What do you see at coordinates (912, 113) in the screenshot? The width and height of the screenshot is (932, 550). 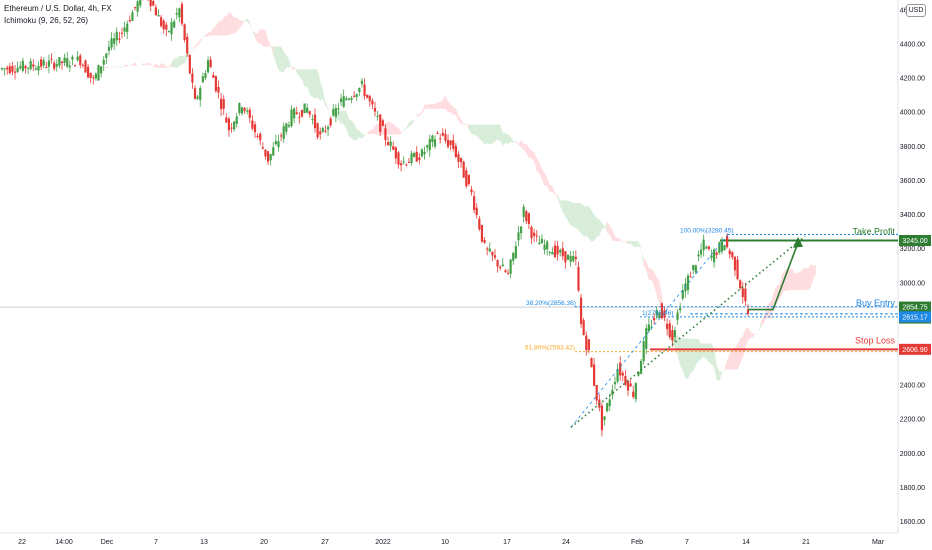 I see `y-tick-label: 4000.00` at bounding box center [912, 113].